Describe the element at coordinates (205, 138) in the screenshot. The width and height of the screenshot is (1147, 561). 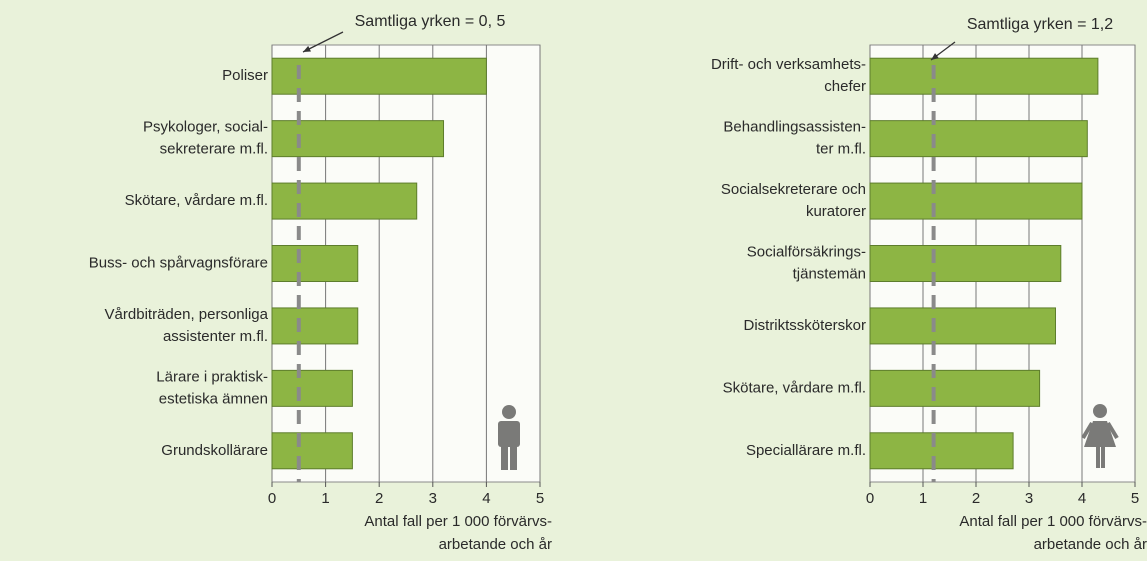
I see `y-tick-label: Psykologer, social-sekreterare m.fl.` at that location.